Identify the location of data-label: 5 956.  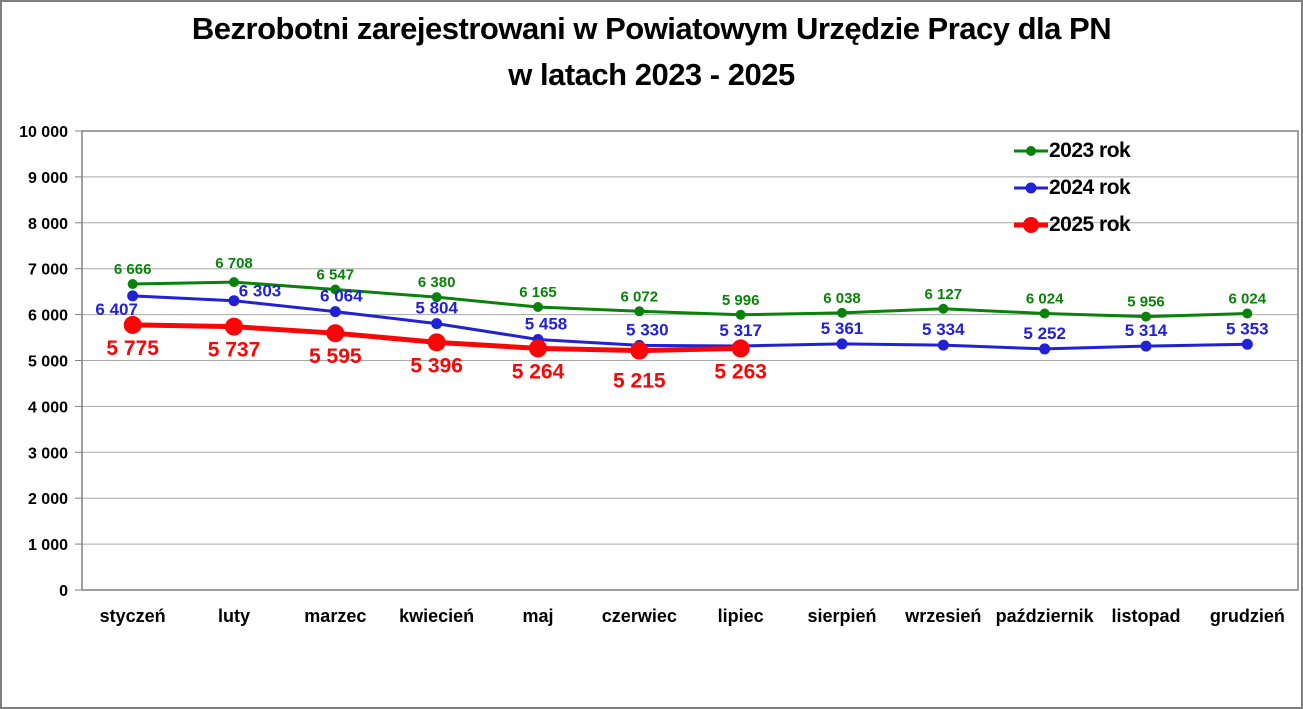
(1146, 302).